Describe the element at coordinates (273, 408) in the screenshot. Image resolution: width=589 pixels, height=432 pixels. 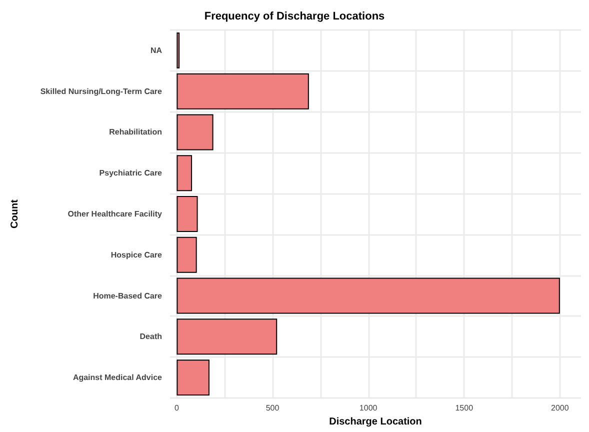
I see `x-tick-label: 500` at that location.